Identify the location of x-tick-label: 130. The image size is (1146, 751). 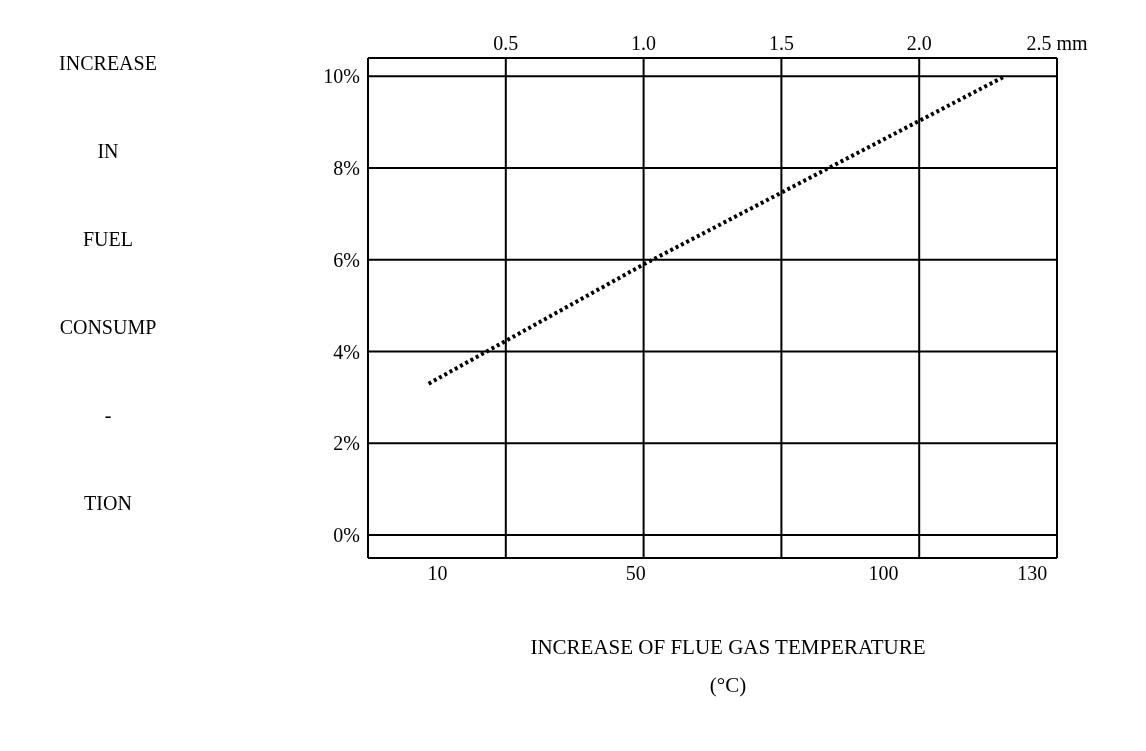
(1032, 573).